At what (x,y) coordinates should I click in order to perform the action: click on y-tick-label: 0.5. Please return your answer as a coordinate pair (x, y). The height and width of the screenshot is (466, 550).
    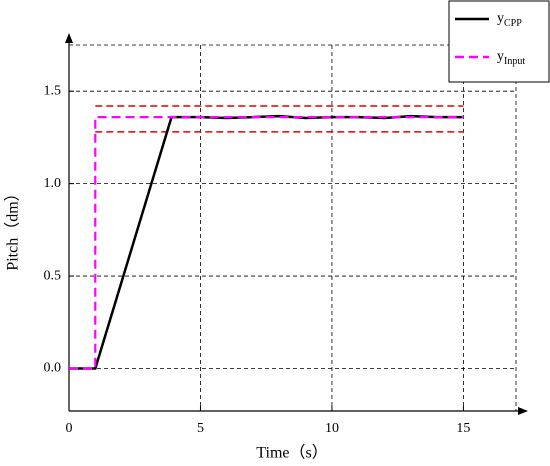
    Looking at the image, I should click on (53, 275).